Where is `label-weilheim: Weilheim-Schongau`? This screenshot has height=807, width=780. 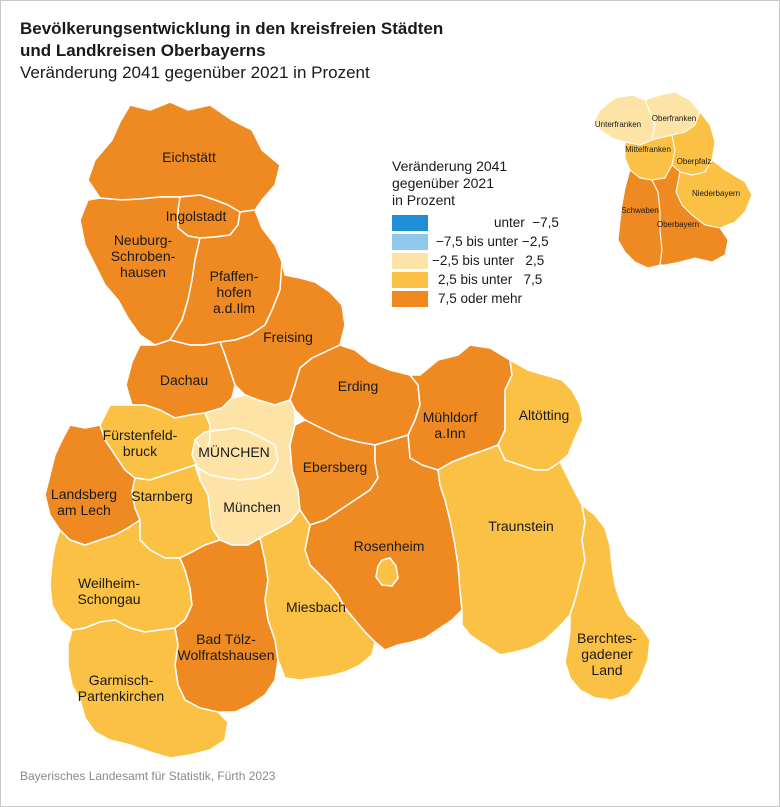
label-weilheim: Weilheim-Schongau is located at coordinates (108, 591).